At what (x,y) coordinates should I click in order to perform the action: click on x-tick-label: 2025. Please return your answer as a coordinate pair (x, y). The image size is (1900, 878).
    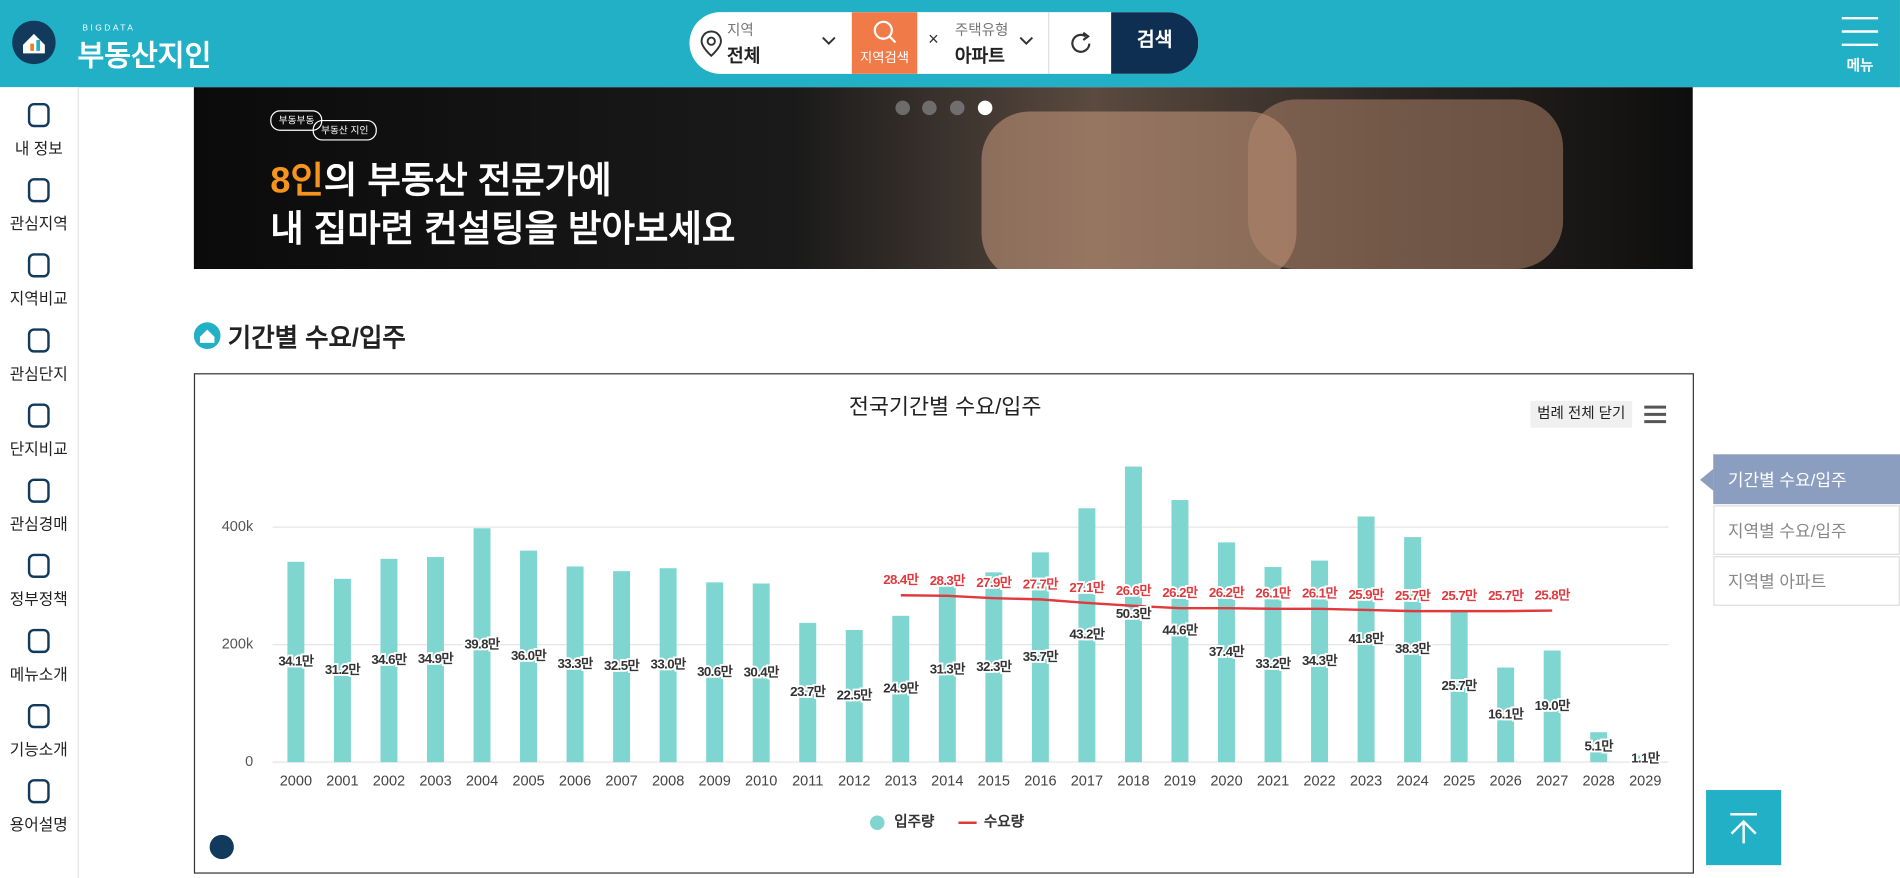
    Looking at the image, I should click on (1459, 781).